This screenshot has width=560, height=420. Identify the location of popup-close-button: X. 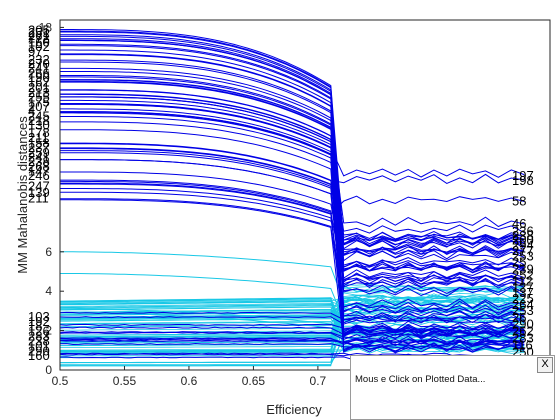
(545, 365).